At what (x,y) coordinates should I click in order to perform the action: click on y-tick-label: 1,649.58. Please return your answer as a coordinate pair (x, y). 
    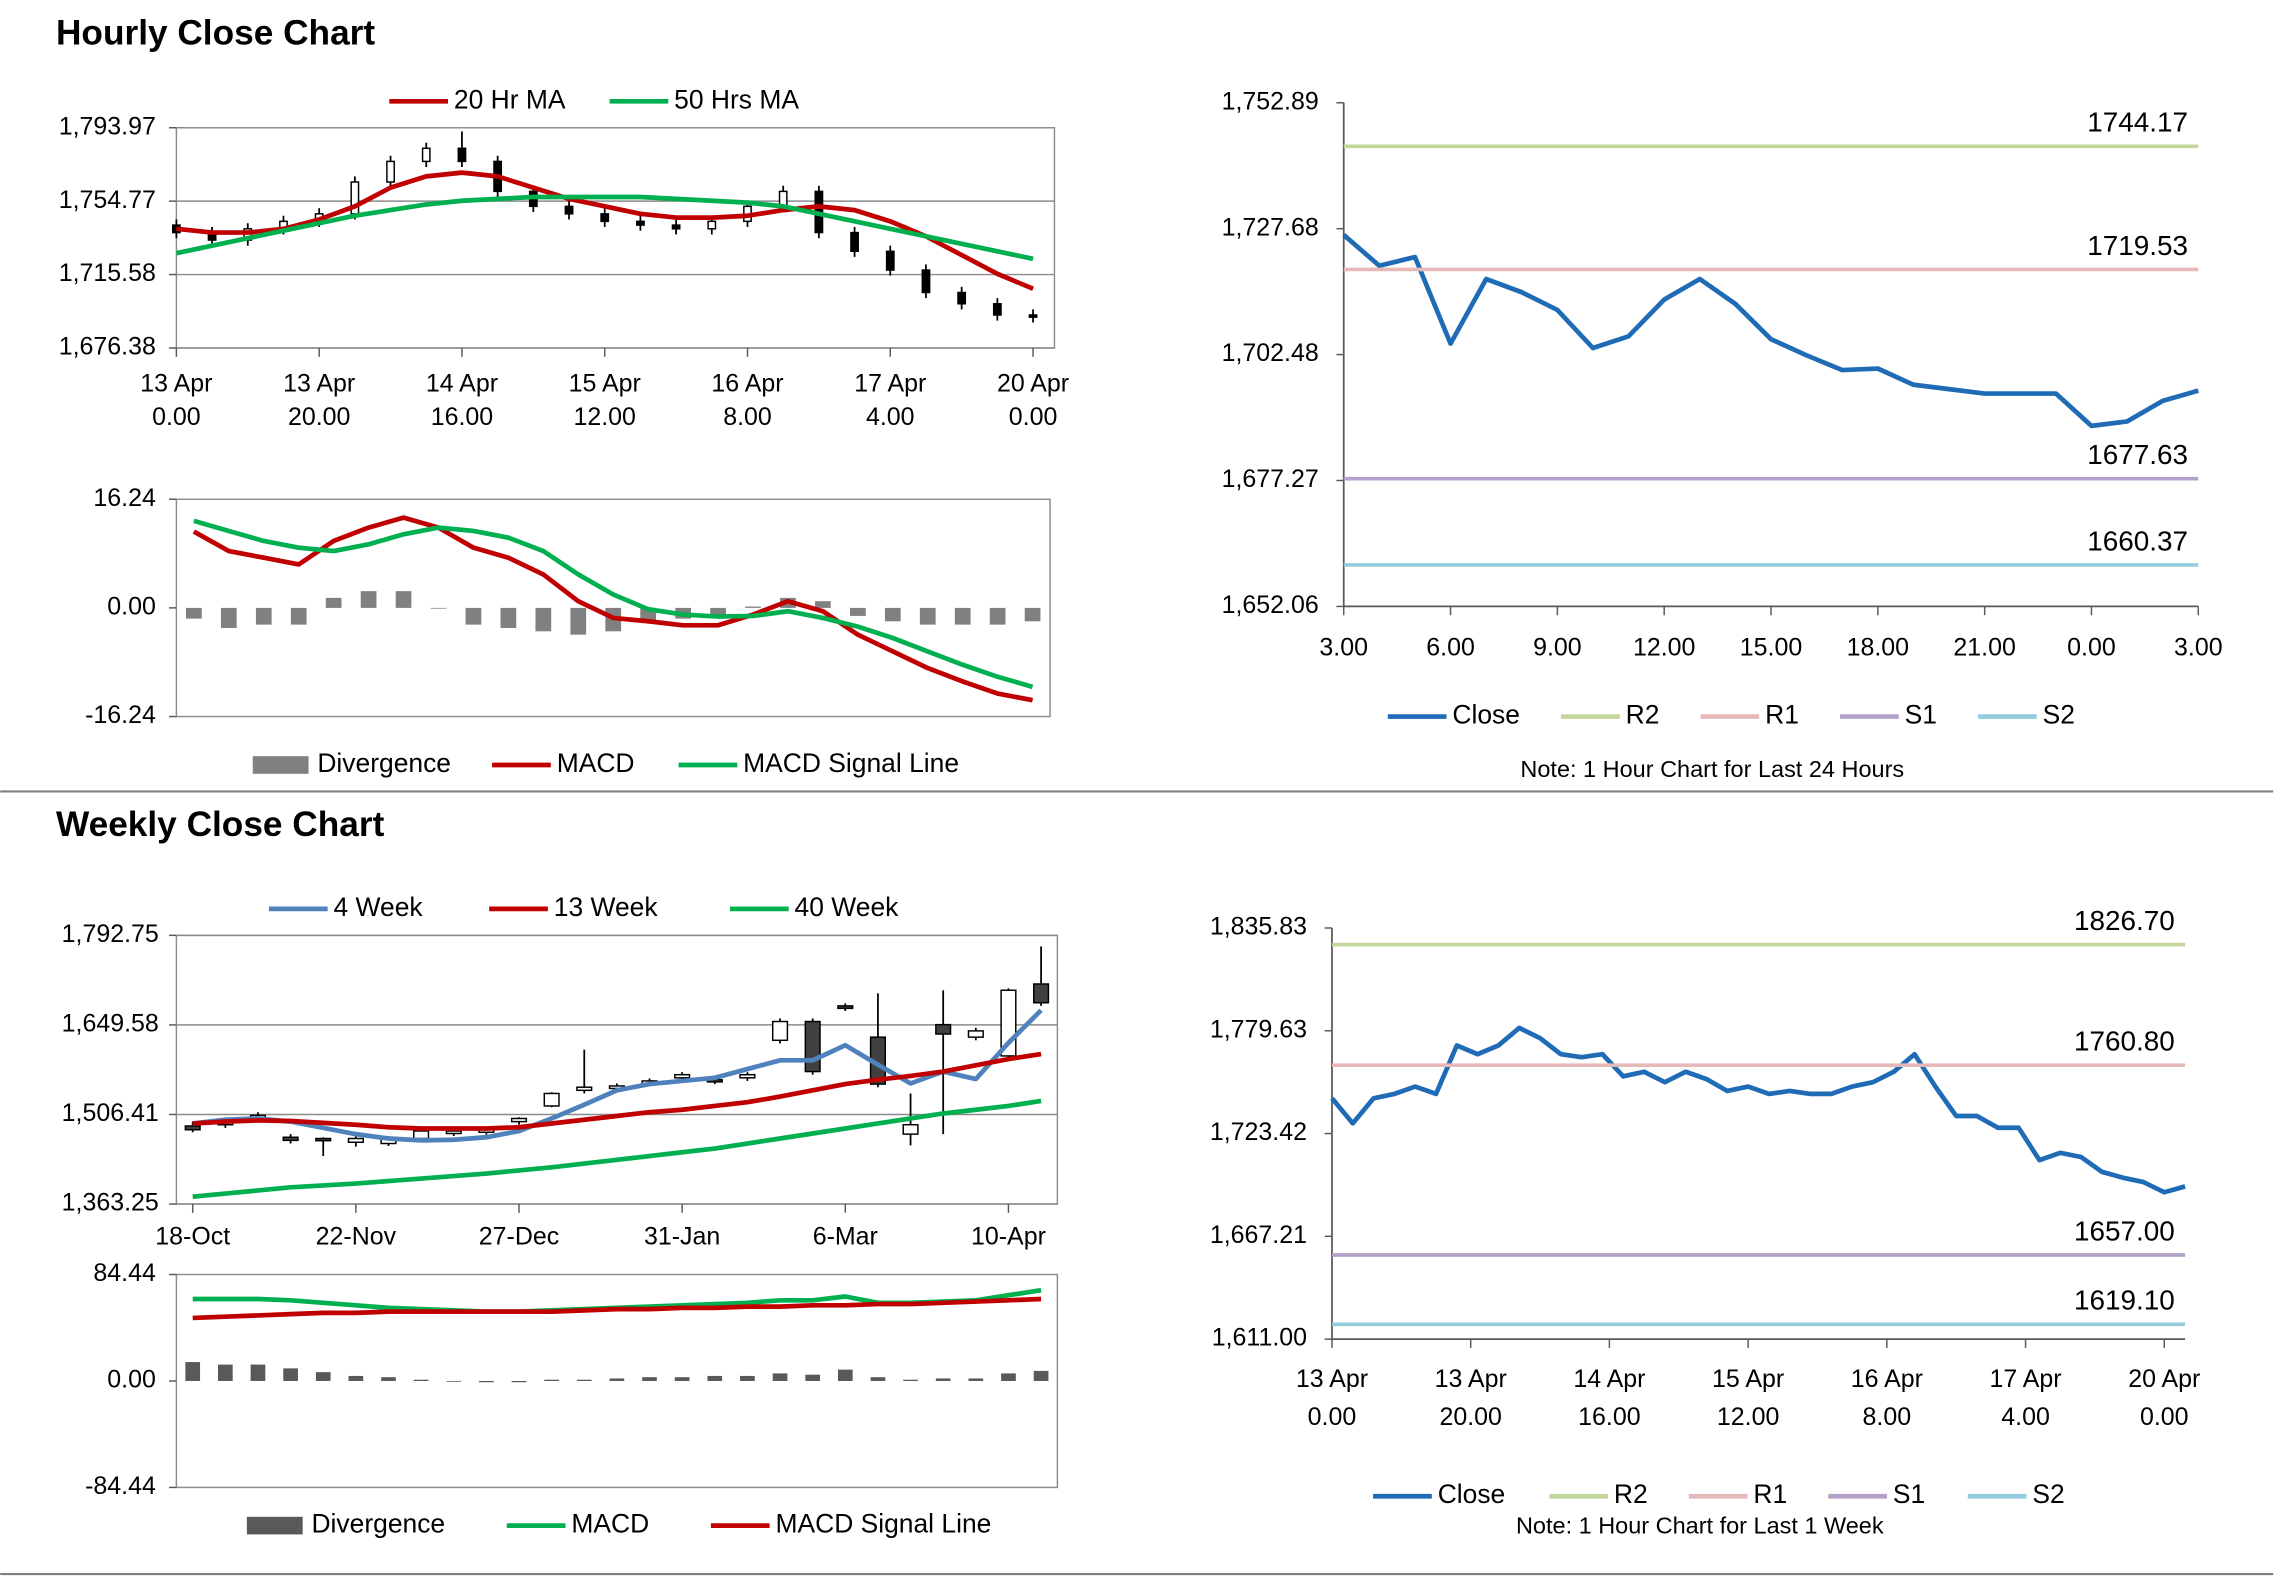
    Looking at the image, I should click on (110, 1023).